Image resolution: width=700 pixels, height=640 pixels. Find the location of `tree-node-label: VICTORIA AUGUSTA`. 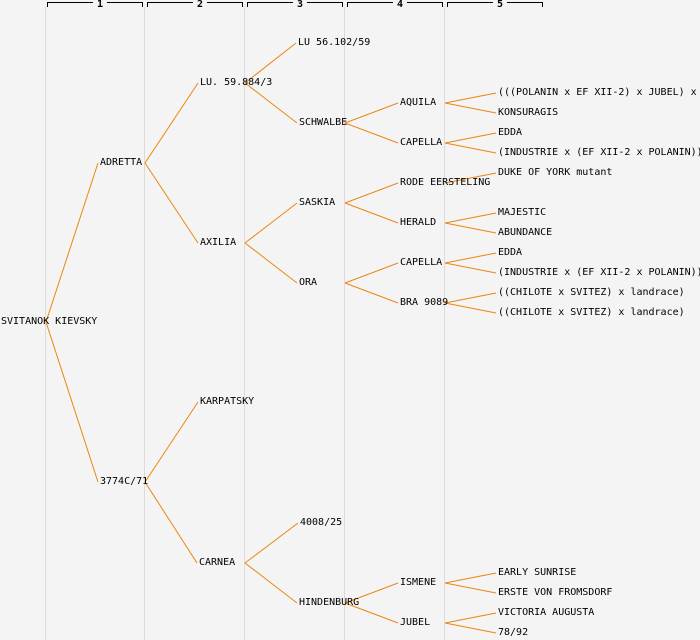

tree-node-label: VICTORIA AUGUSTA is located at coordinates (546, 612).